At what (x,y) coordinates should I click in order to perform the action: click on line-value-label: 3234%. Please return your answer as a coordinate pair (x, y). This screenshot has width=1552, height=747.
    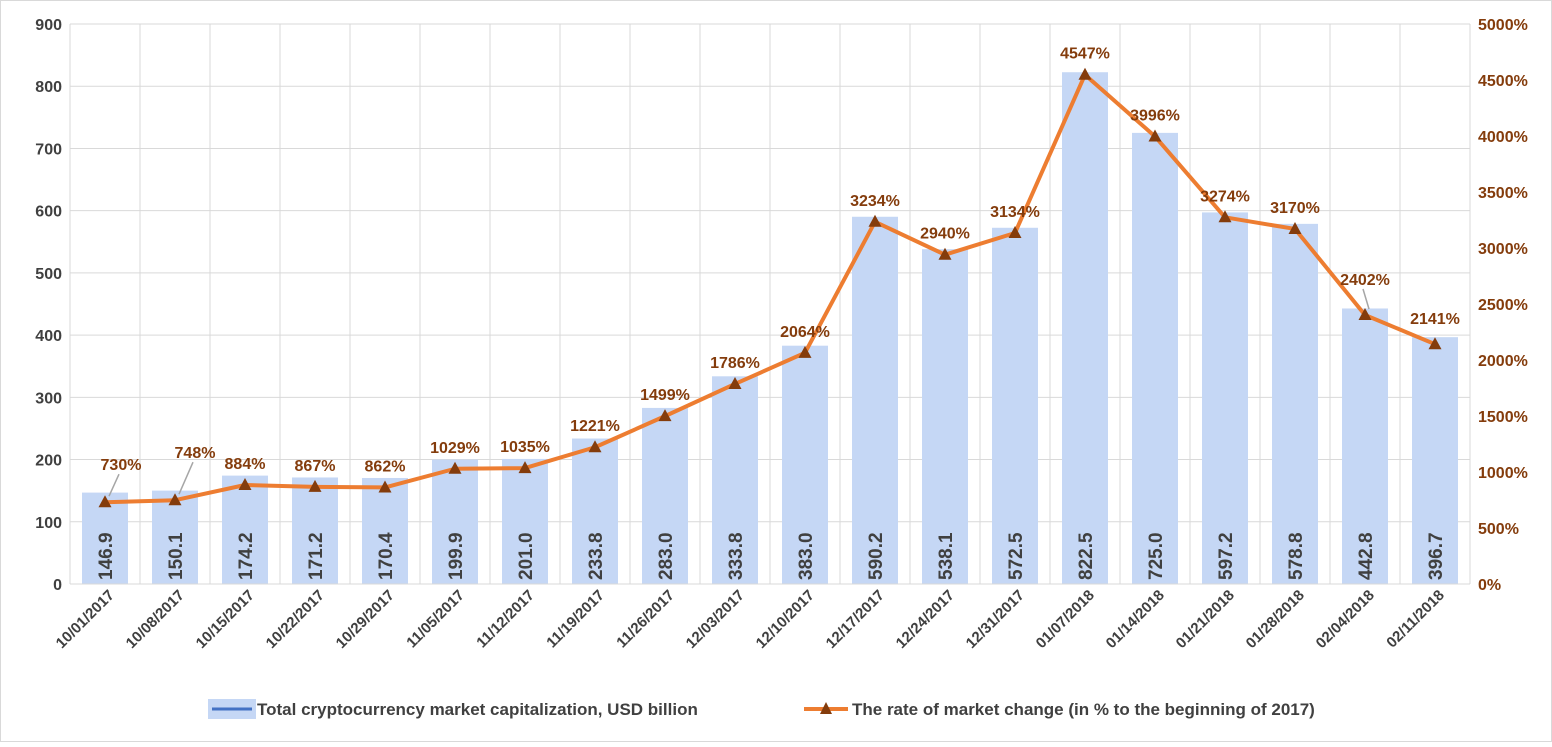
    Looking at the image, I should click on (875, 201).